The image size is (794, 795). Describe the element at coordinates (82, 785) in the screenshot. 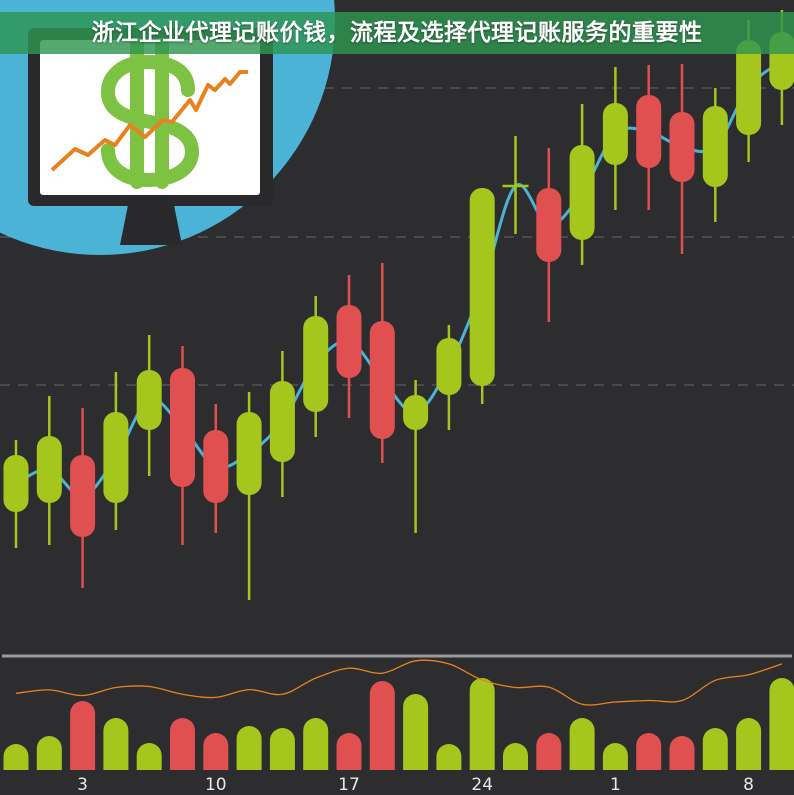

I see `x-tick-label: 3` at that location.